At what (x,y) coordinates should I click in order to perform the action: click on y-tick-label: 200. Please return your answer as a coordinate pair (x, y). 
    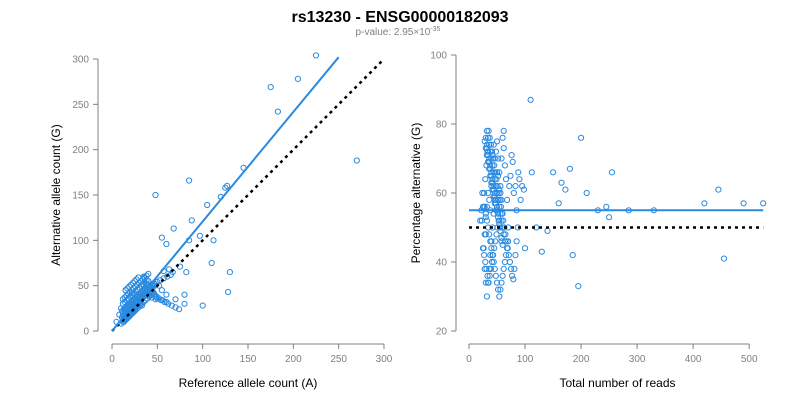
    Looking at the image, I should click on (80, 150).